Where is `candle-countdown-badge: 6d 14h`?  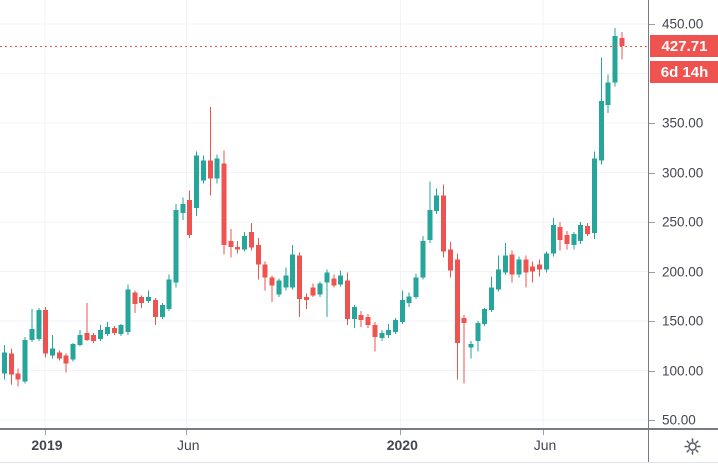 candle-countdown-badge: 6d 14h is located at coordinates (684, 72).